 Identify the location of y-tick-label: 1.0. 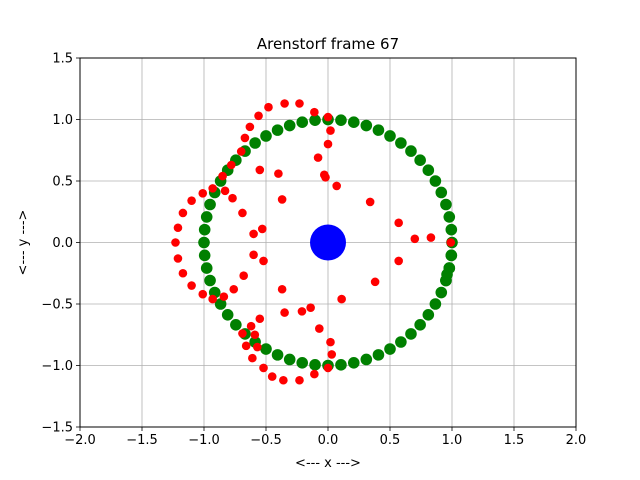
(62, 120).